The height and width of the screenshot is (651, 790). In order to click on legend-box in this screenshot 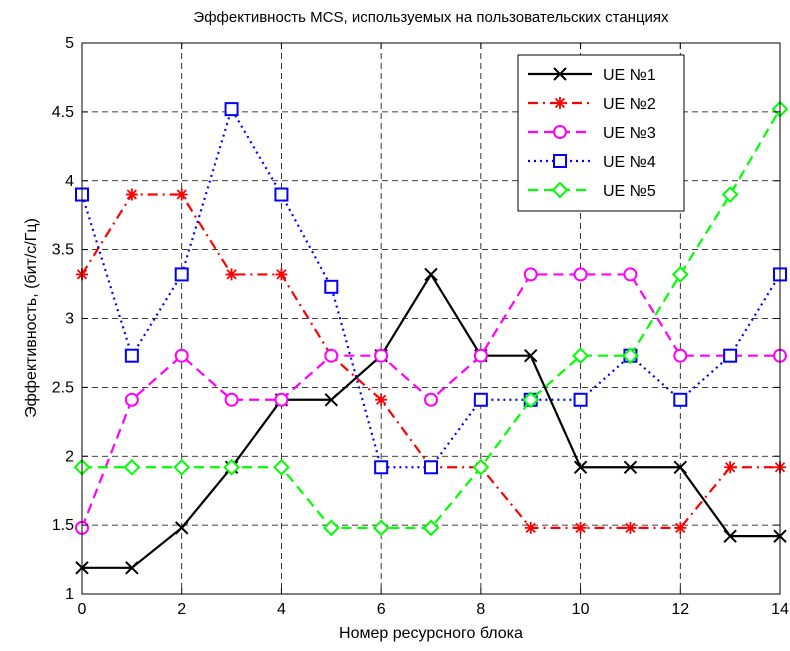, I will do `click(601, 133)`.